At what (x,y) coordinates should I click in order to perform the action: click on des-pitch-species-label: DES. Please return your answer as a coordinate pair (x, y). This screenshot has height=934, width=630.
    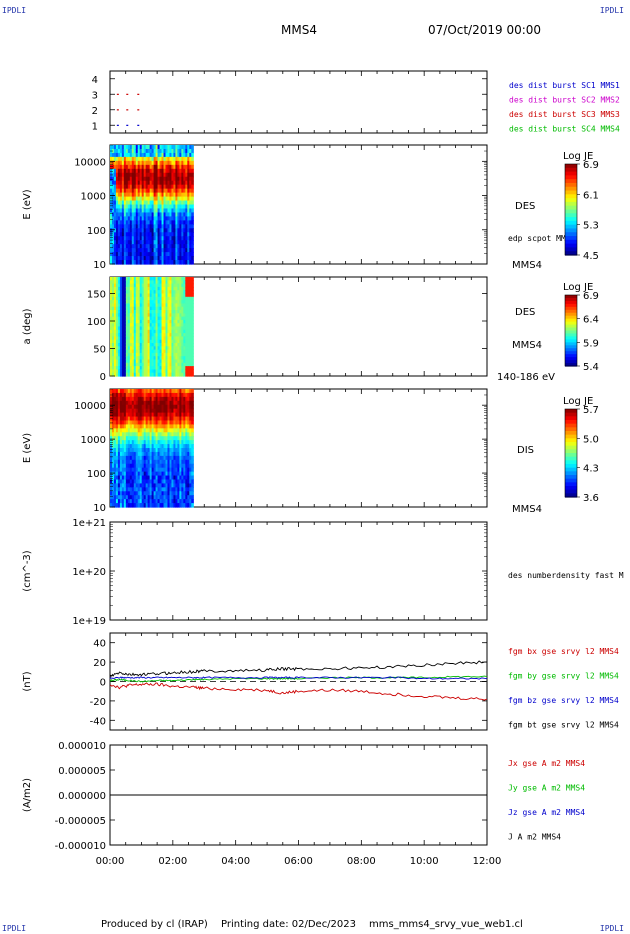
    Looking at the image, I should click on (525, 312).